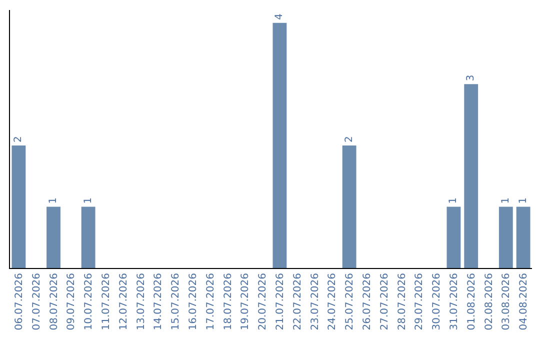 Image resolution: width=540 pixels, height=340 pixels. What do you see at coordinates (402, 301) in the screenshot?
I see `x-tick-label: 28.07.2026` at bounding box center [402, 301].